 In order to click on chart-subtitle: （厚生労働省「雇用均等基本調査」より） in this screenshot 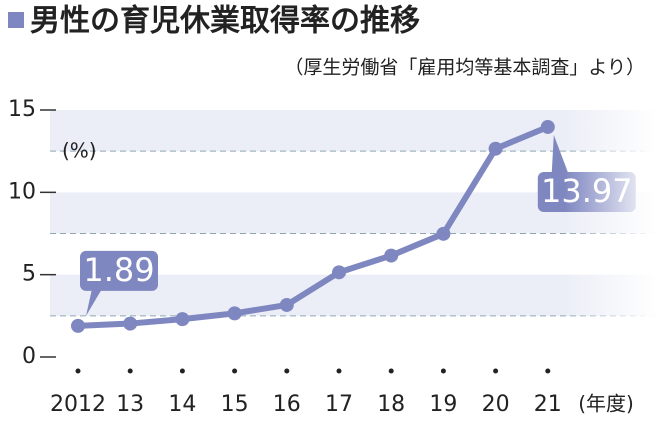, I will do `click(464, 68)`.